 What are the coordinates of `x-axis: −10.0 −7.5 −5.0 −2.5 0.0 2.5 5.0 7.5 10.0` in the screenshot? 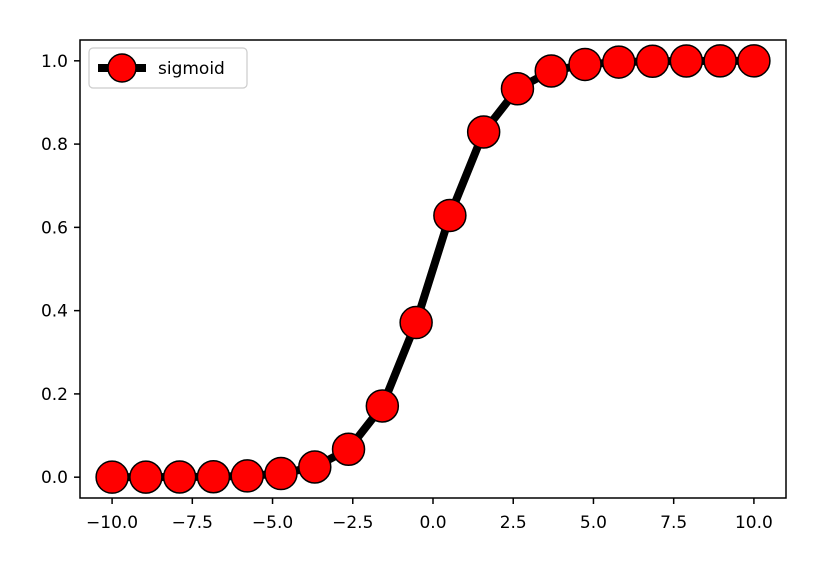 It's located at (429, 515).